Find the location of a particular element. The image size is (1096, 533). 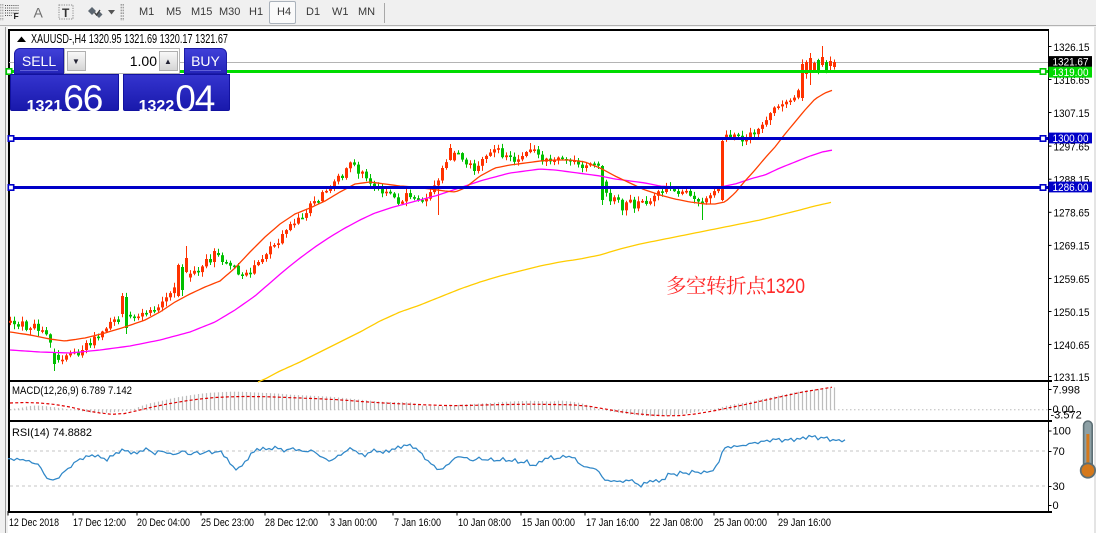

svg-text: 17 Dec 12:00 is located at coordinates (99, 523).